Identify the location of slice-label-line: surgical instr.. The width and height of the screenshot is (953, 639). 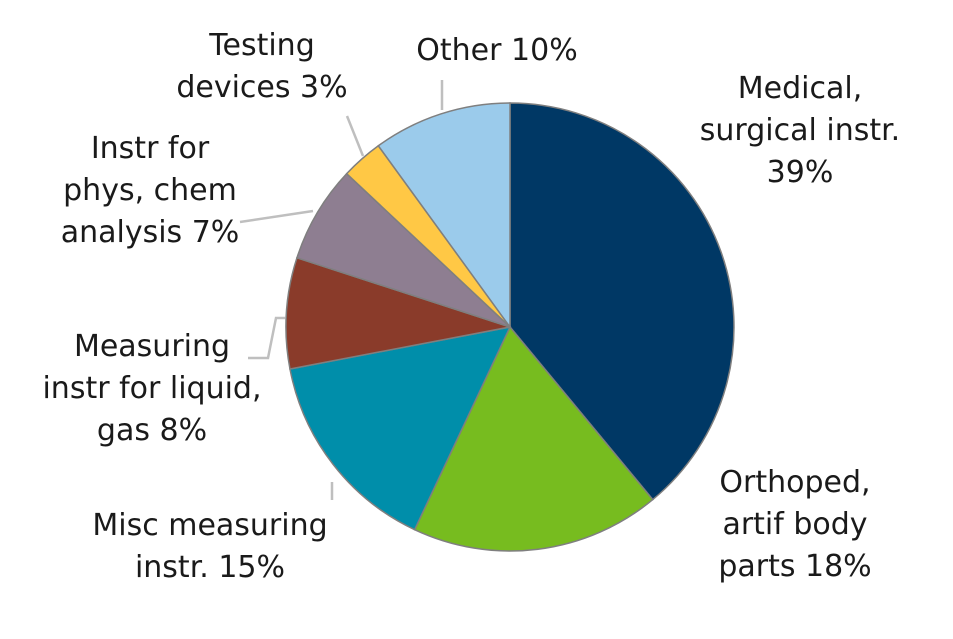
(800, 130).